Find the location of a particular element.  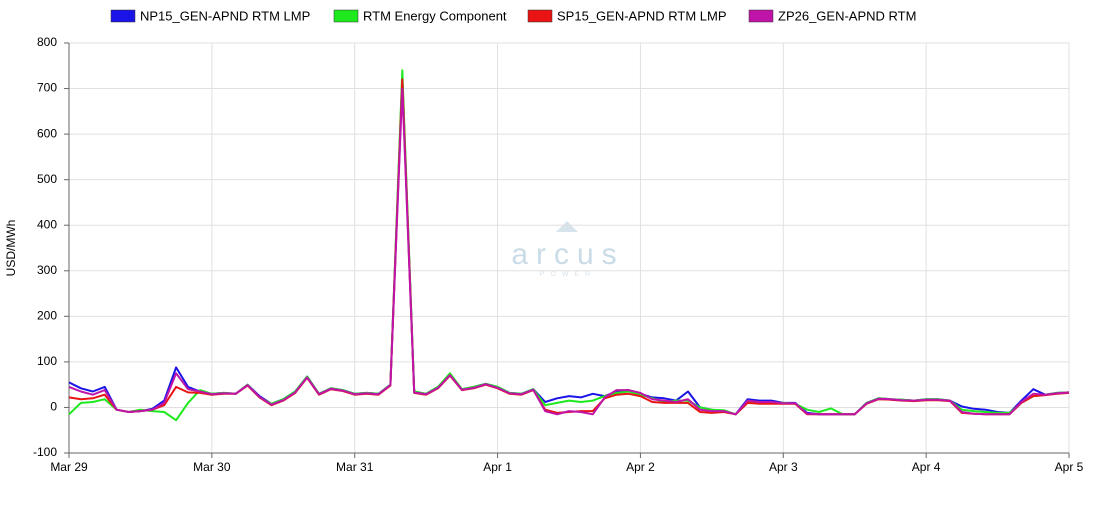

x-tick-label: Apr 3 is located at coordinates (783, 467).